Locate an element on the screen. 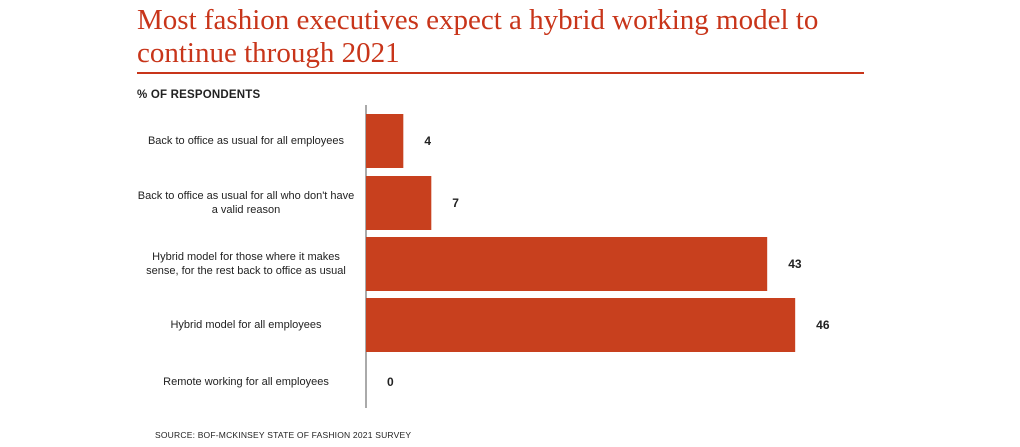 The width and height of the screenshot is (1020, 447). value-label-2: 7 is located at coordinates (455, 203).